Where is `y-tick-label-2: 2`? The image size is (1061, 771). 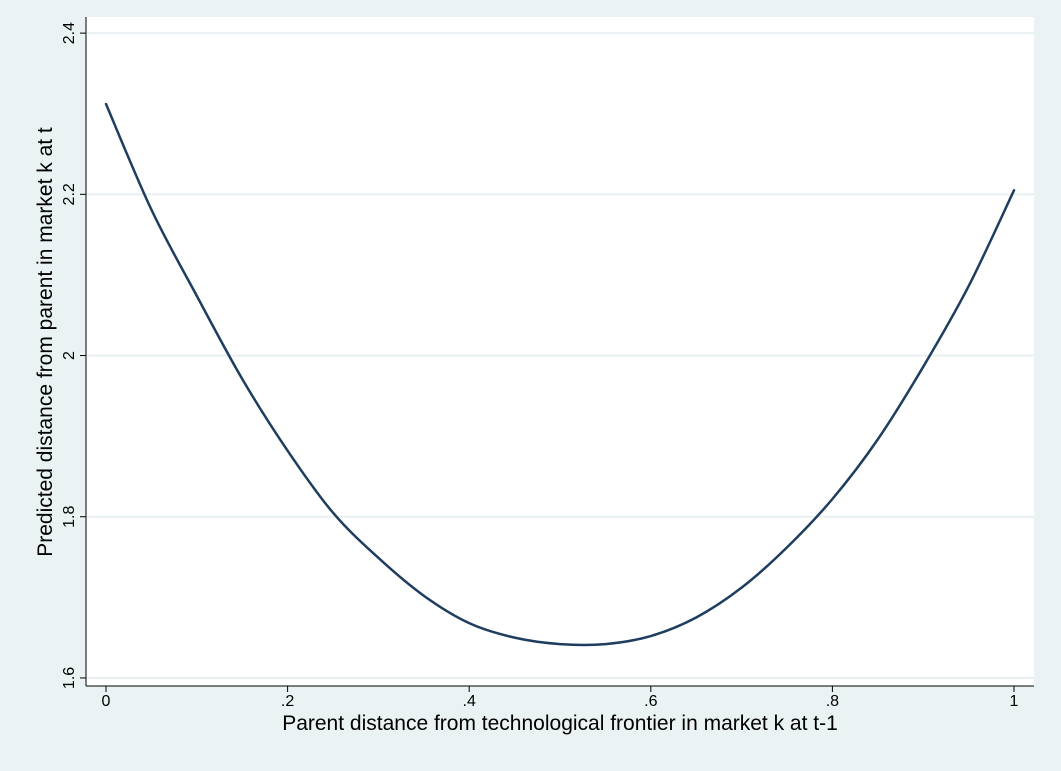 y-tick-label-2: 2 is located at coordinates (69, 355).